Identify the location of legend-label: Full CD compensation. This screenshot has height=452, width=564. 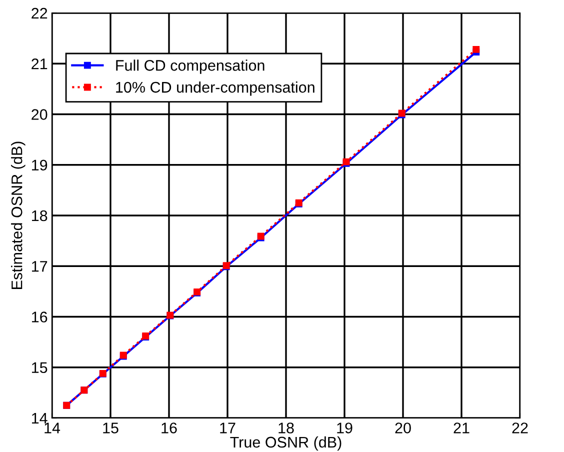
(190, 67).